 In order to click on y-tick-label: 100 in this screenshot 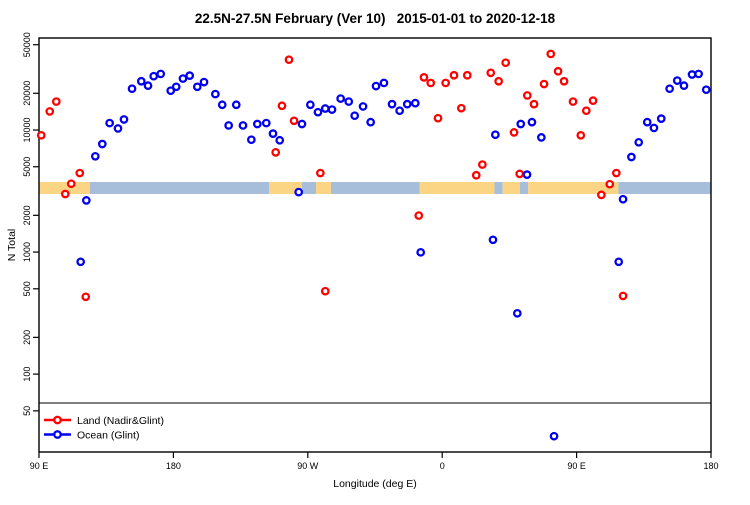, I will do `click(27, 374)`.